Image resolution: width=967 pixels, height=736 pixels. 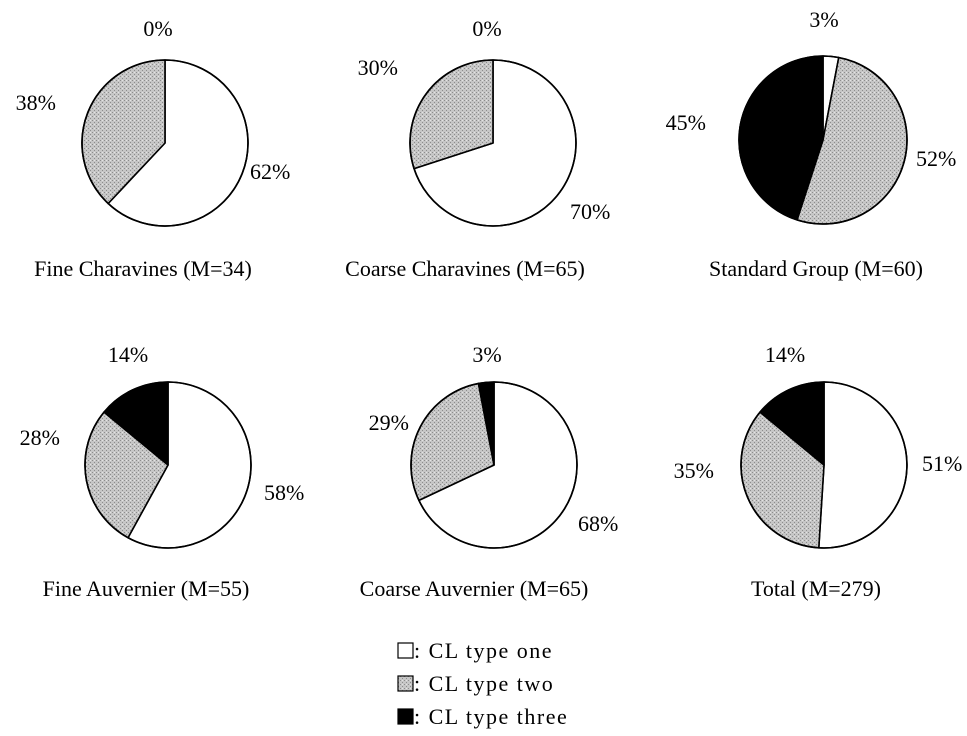 What do you see at coordinates (598, 523) in the screenshot?
I see `pie-5-label-type-one: 68%` at bounding box center [598, 523].